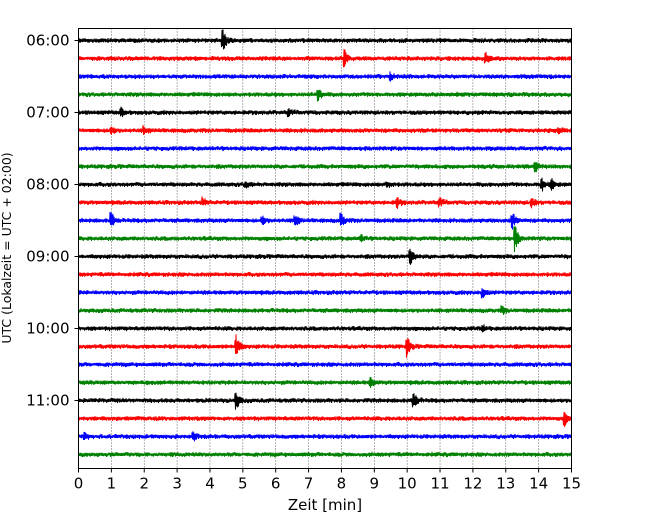  I want to click on y-tick-label: 06:00, so click(47, 41).